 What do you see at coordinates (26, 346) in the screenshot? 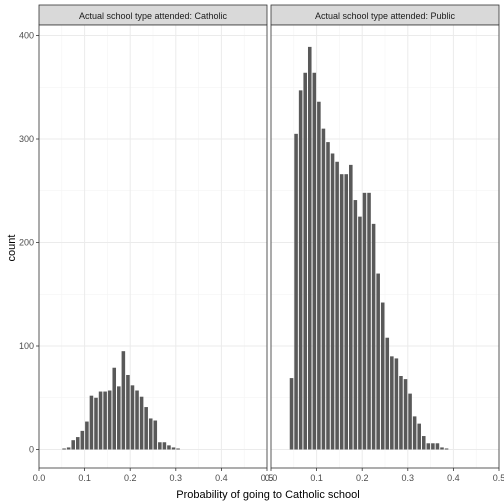
I see `y-tick-label: 100` at bounding box center [26, 346].